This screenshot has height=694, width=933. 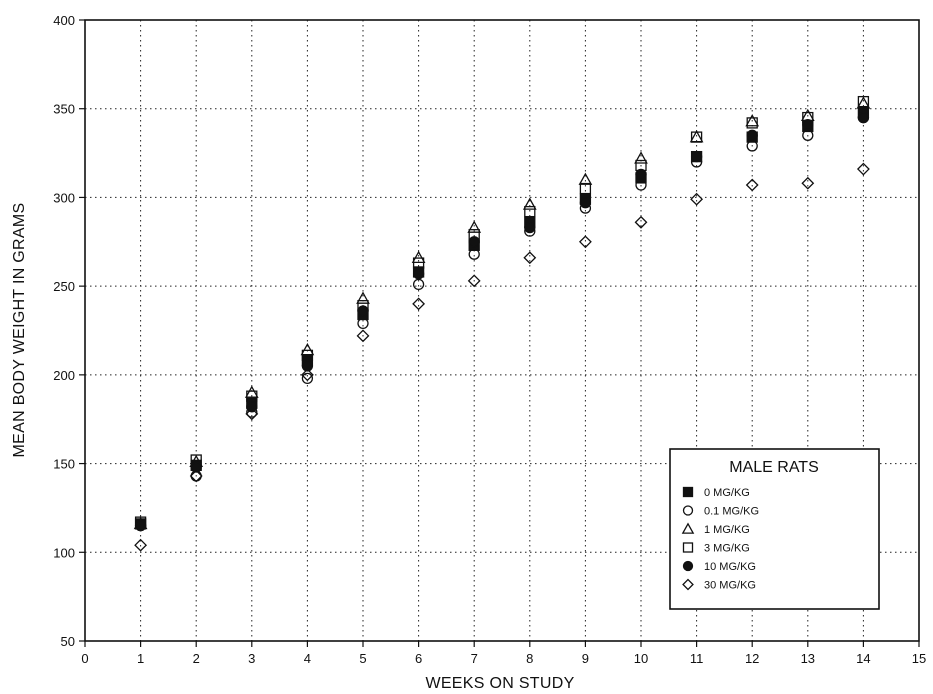 What do you see at coordinates (84, 658) in the screenshot?
I see `x-tick-label: 0` at bounding box center [84, 658].